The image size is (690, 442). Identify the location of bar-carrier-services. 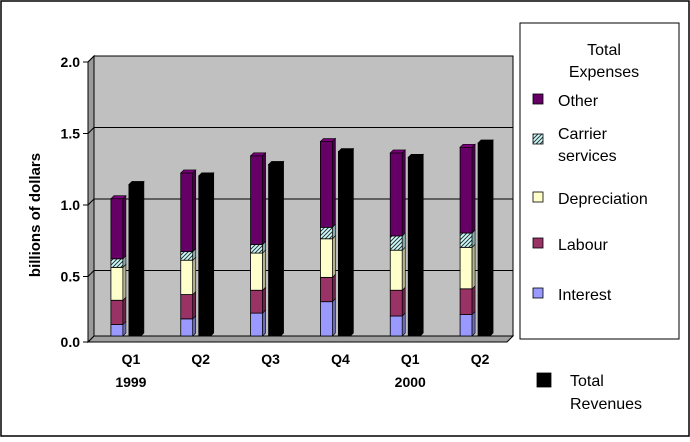
(328, 231).